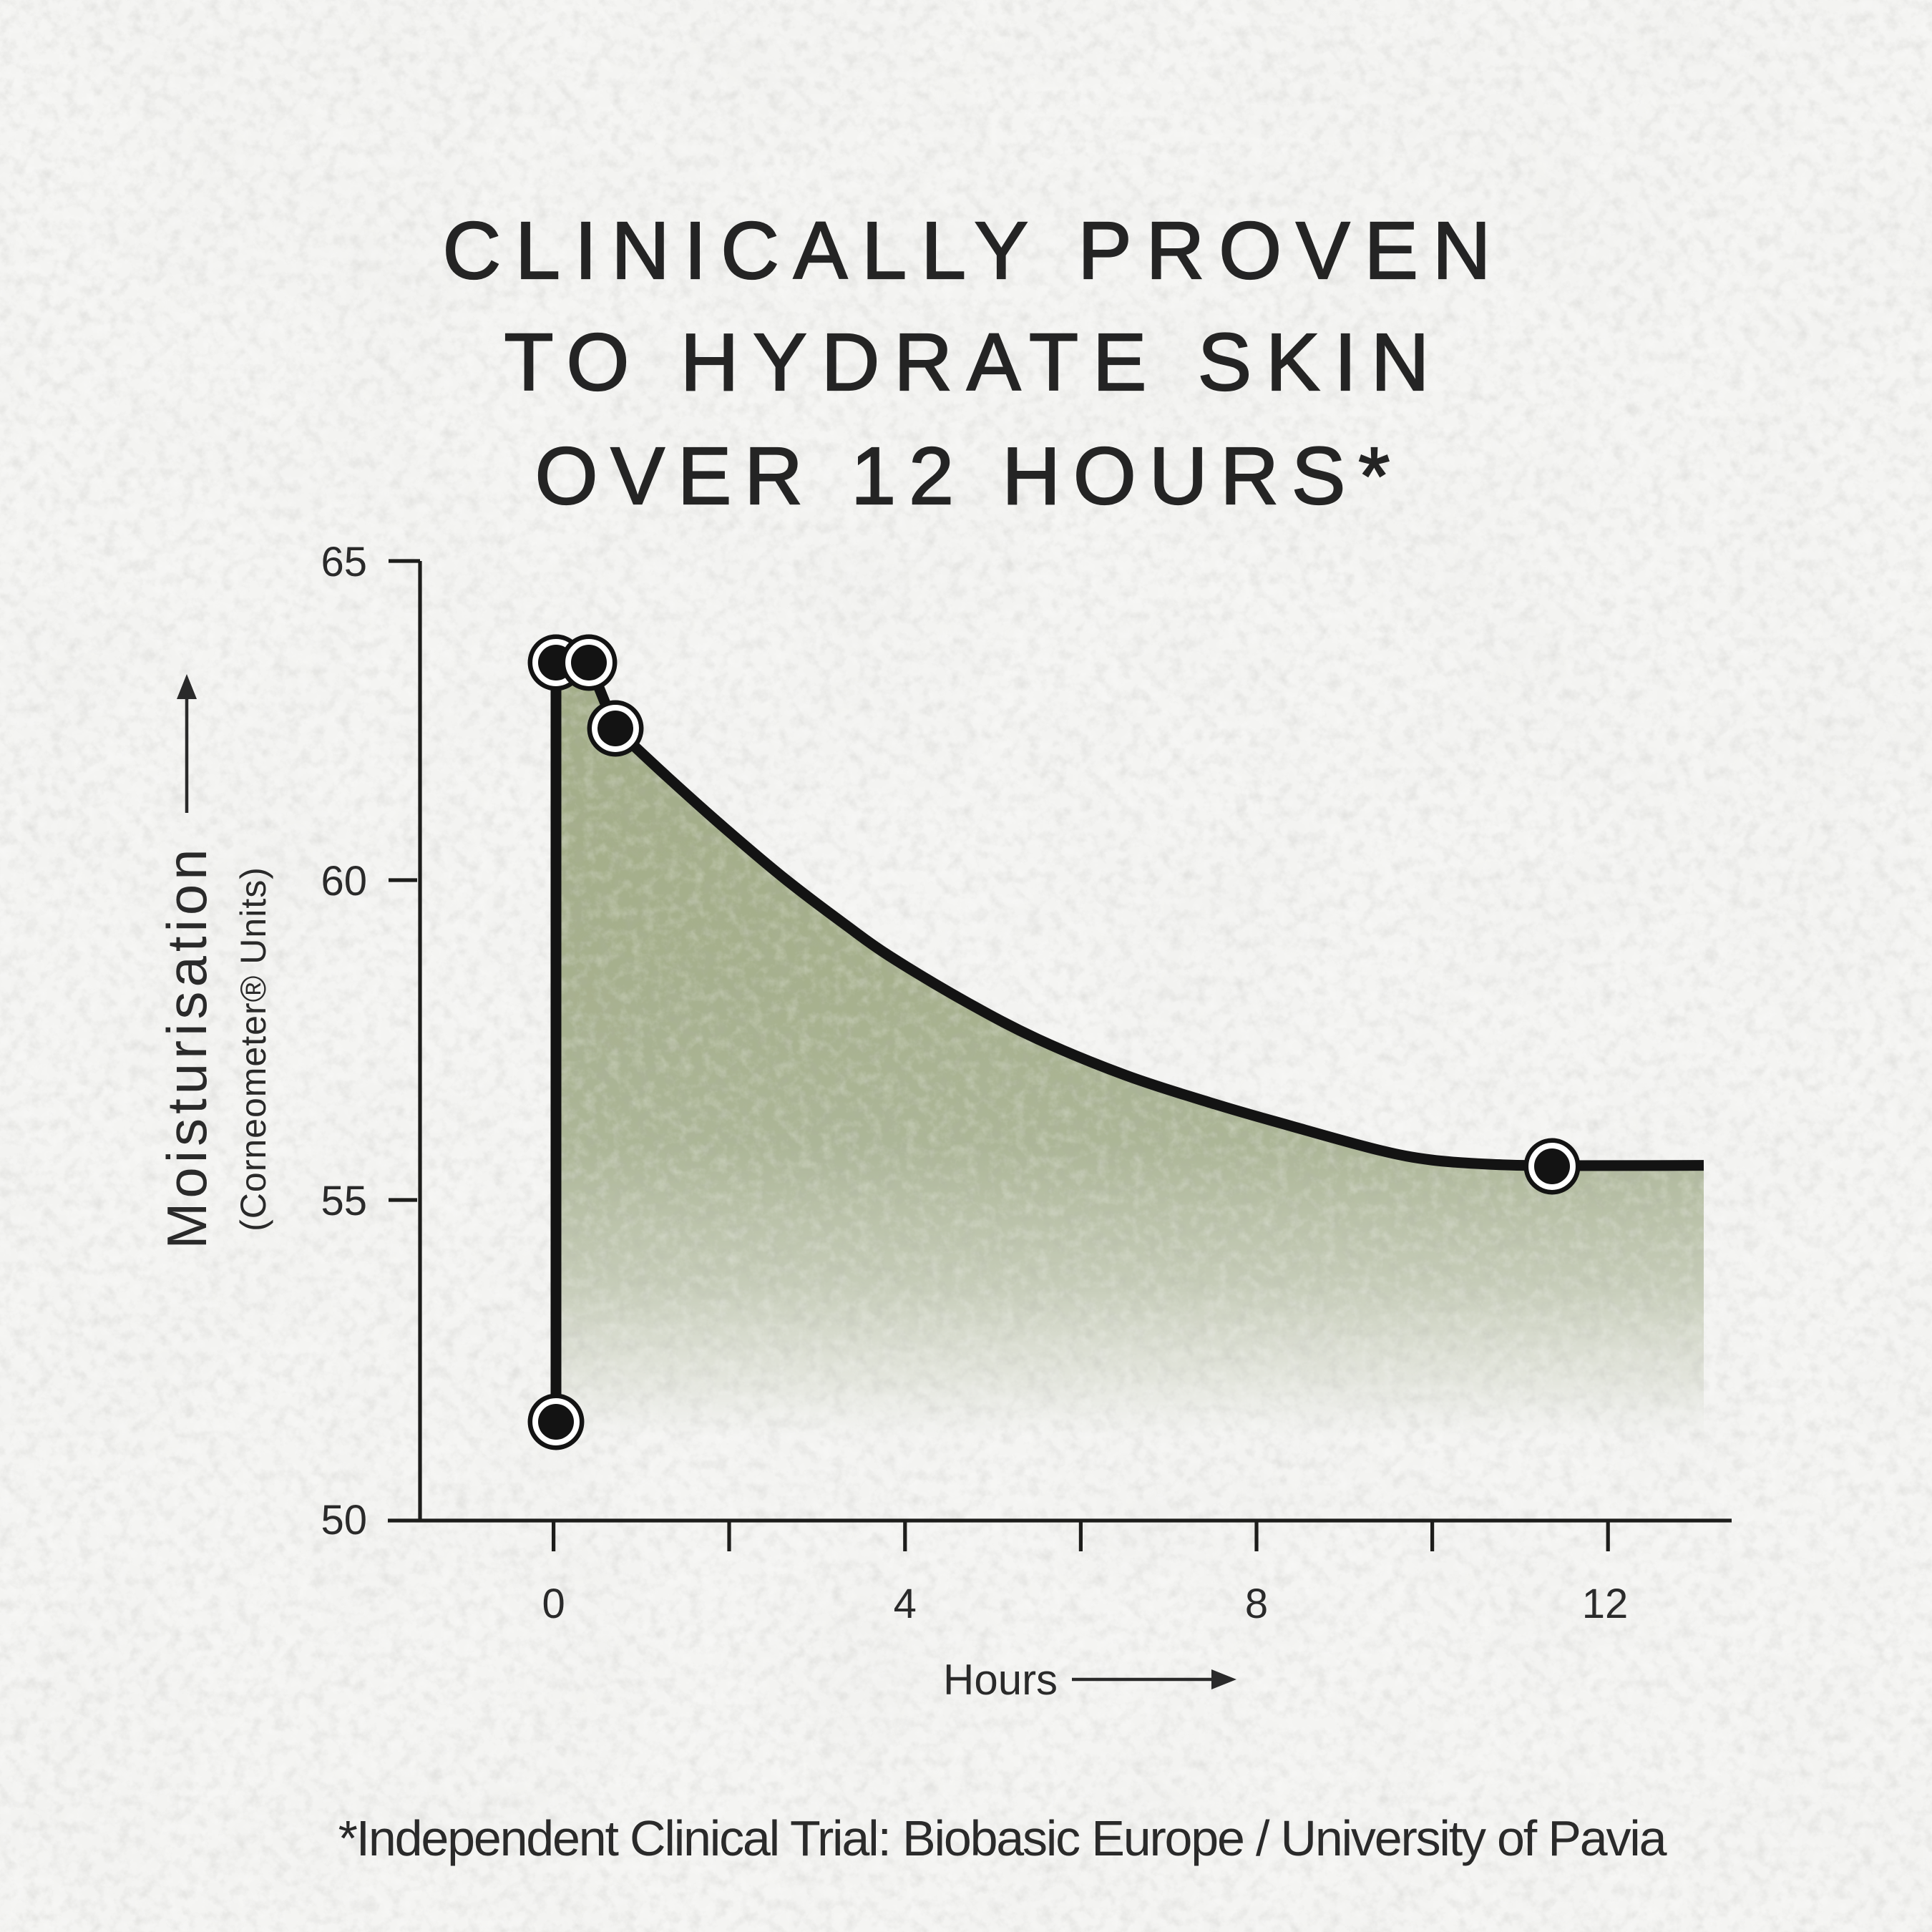 This screenshot has height=1932, width=1932. What do you see at coordinates (344, 881) in the screenshot?
I see `svg-text: 60` at bounding box center [344, 881].